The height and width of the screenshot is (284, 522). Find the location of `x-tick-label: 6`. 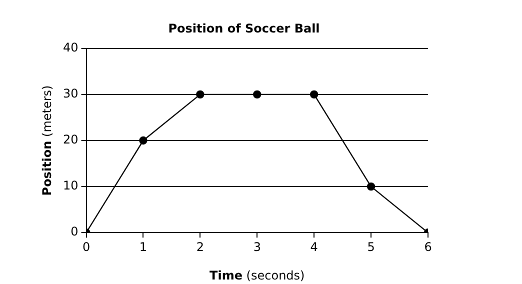

x-tick-label: 6 is located at coordinates (428, 247).